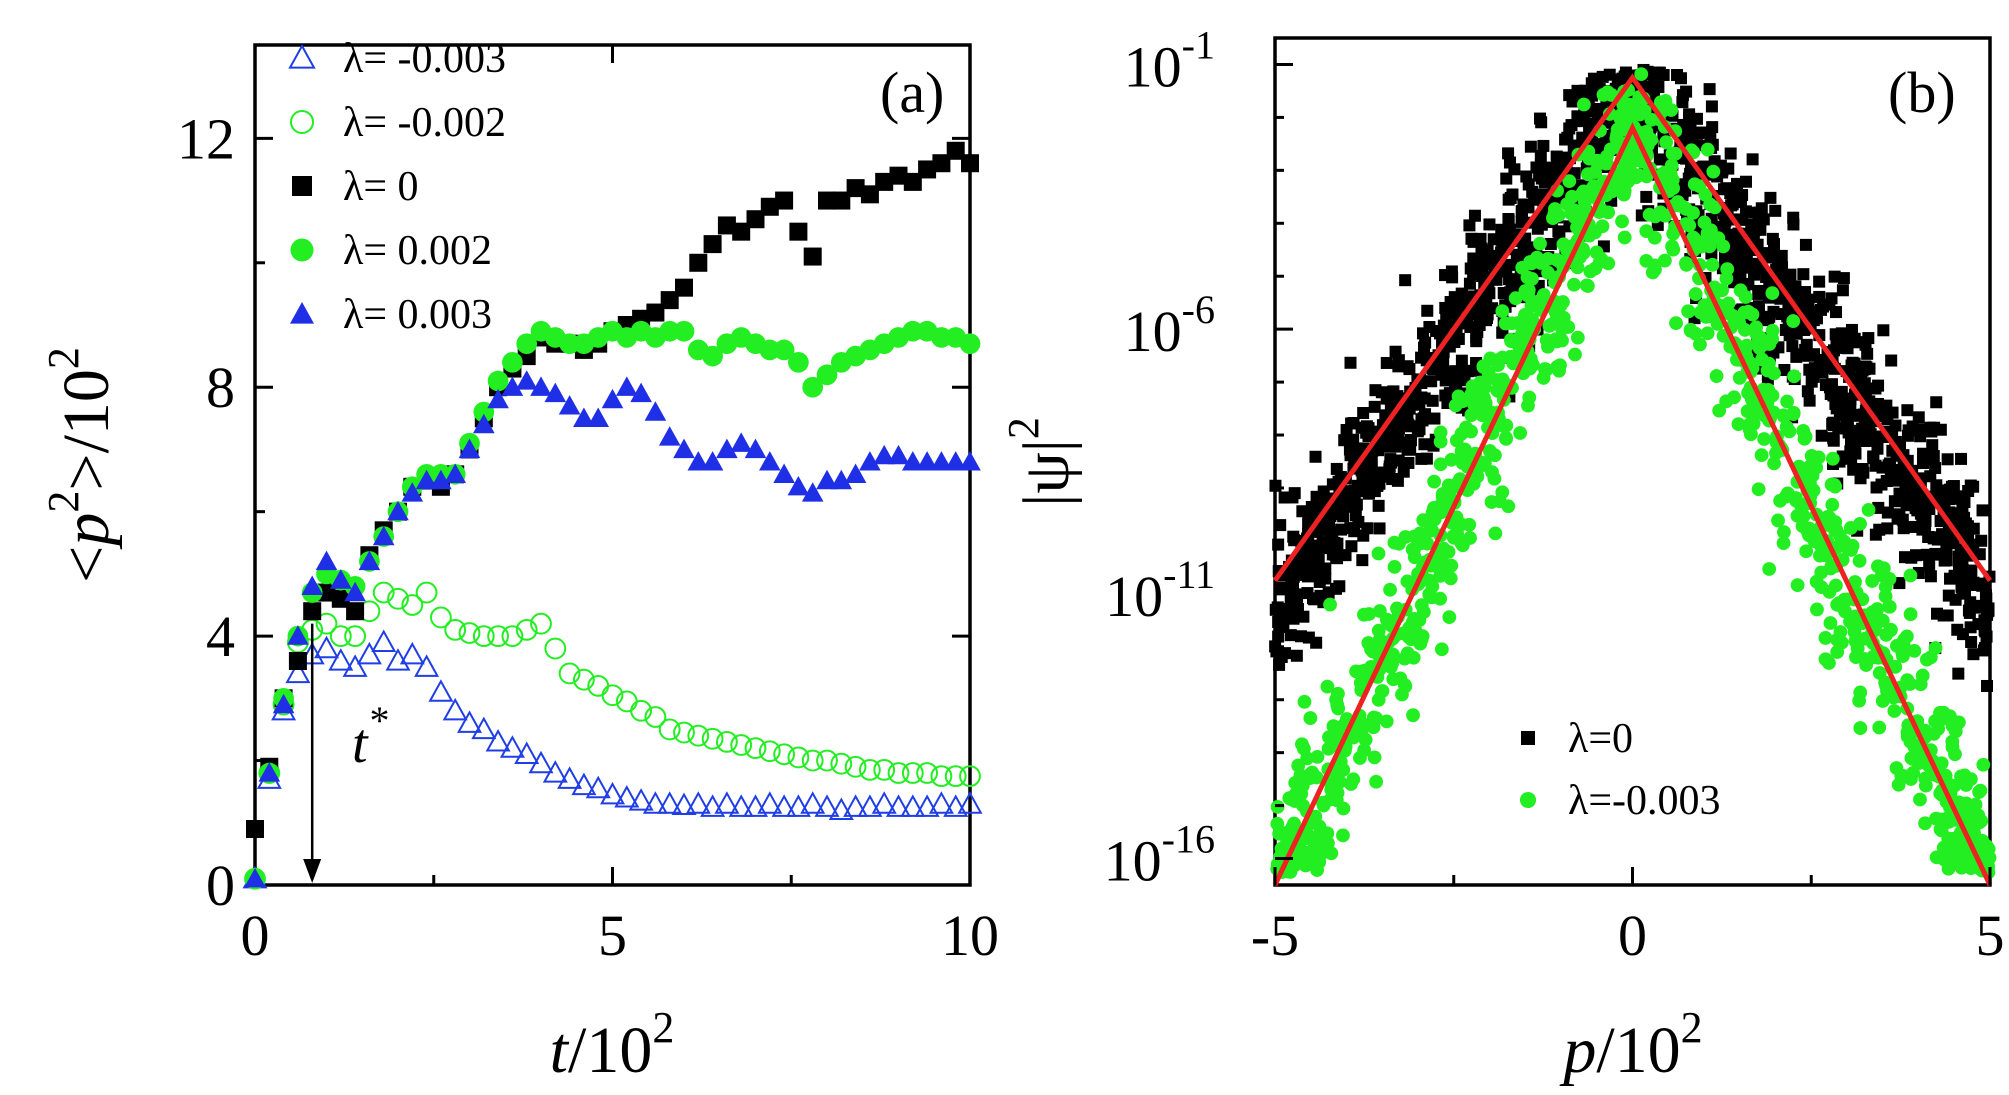  What do you see at coordinates (312, 871) in the screenshot?
I see `t-star-arrow-head` at bounding box center [312, 871].